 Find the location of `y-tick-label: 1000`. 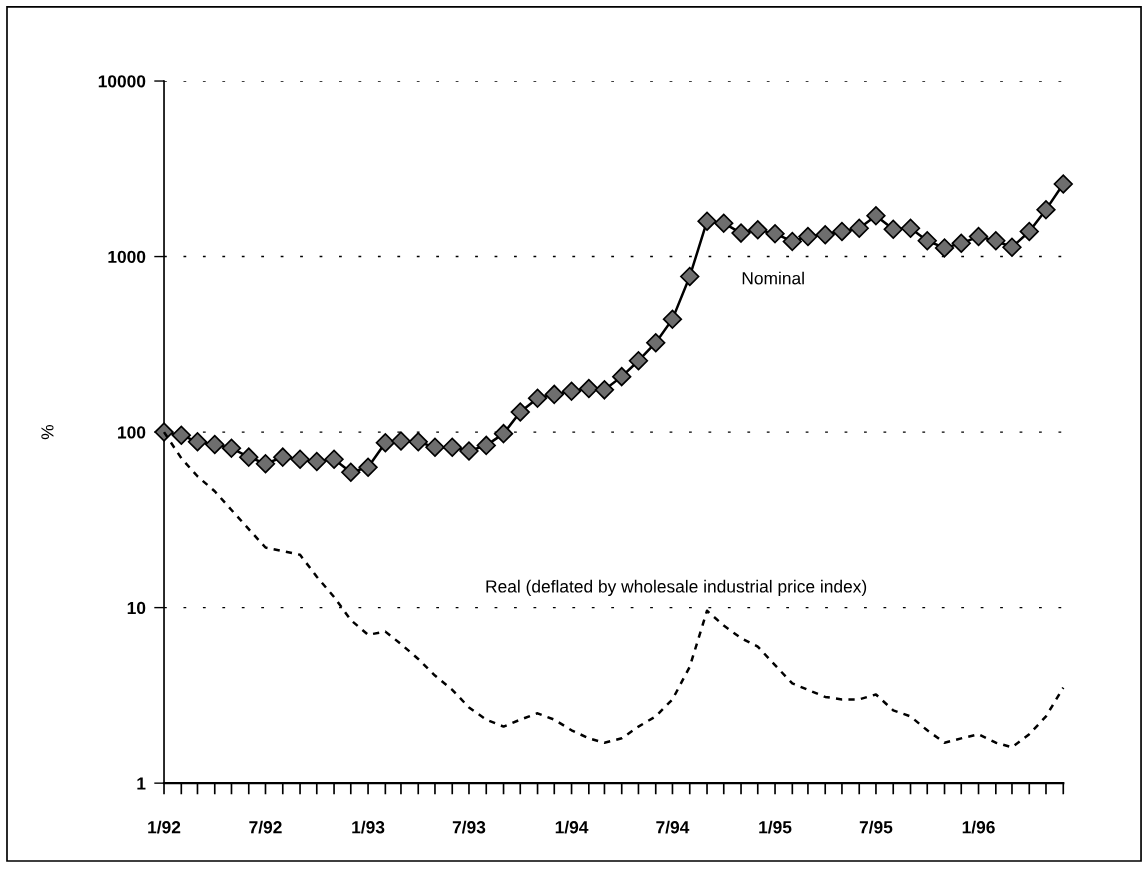

y-tick-label: 1000 is located at coordinates (127, 257).